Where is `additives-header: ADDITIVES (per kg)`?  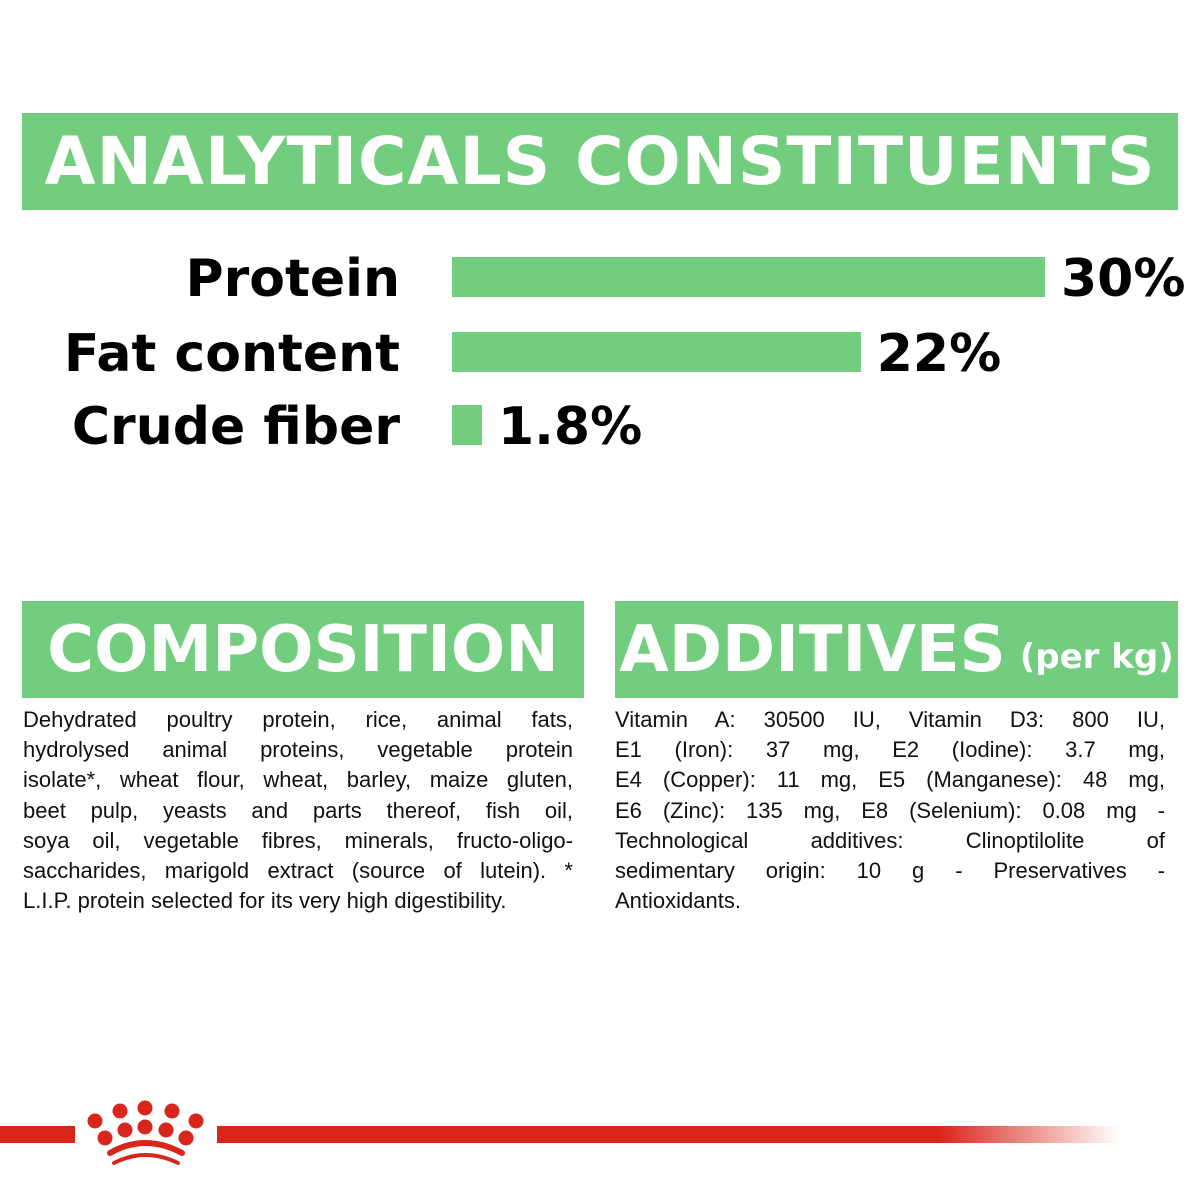
additives-header: ADDITIVES (per kg) is located at coordinates (896, 649).